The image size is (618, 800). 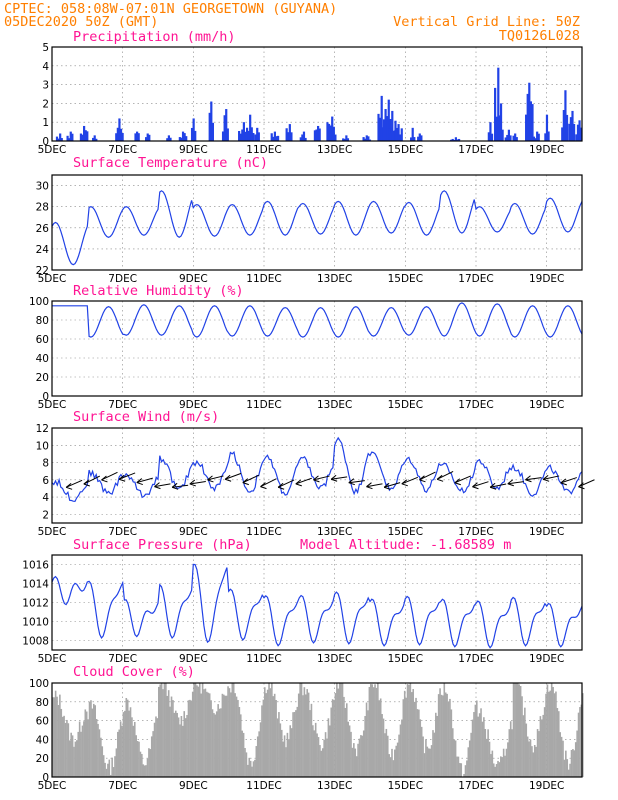 What do you see at coordinates (52, 532) in the screenshot?
I see `x-tick-label: 5DEC` at bounding box center [52, 532].